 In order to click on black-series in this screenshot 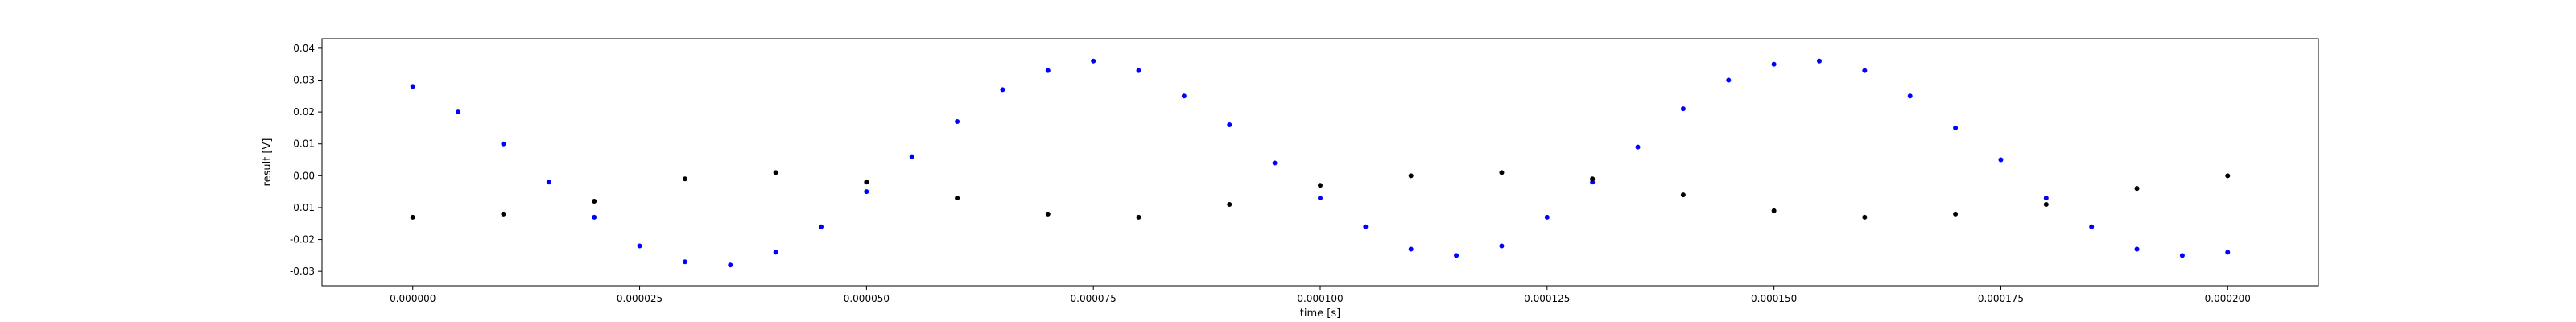, I will do `click(1320, 195)`.